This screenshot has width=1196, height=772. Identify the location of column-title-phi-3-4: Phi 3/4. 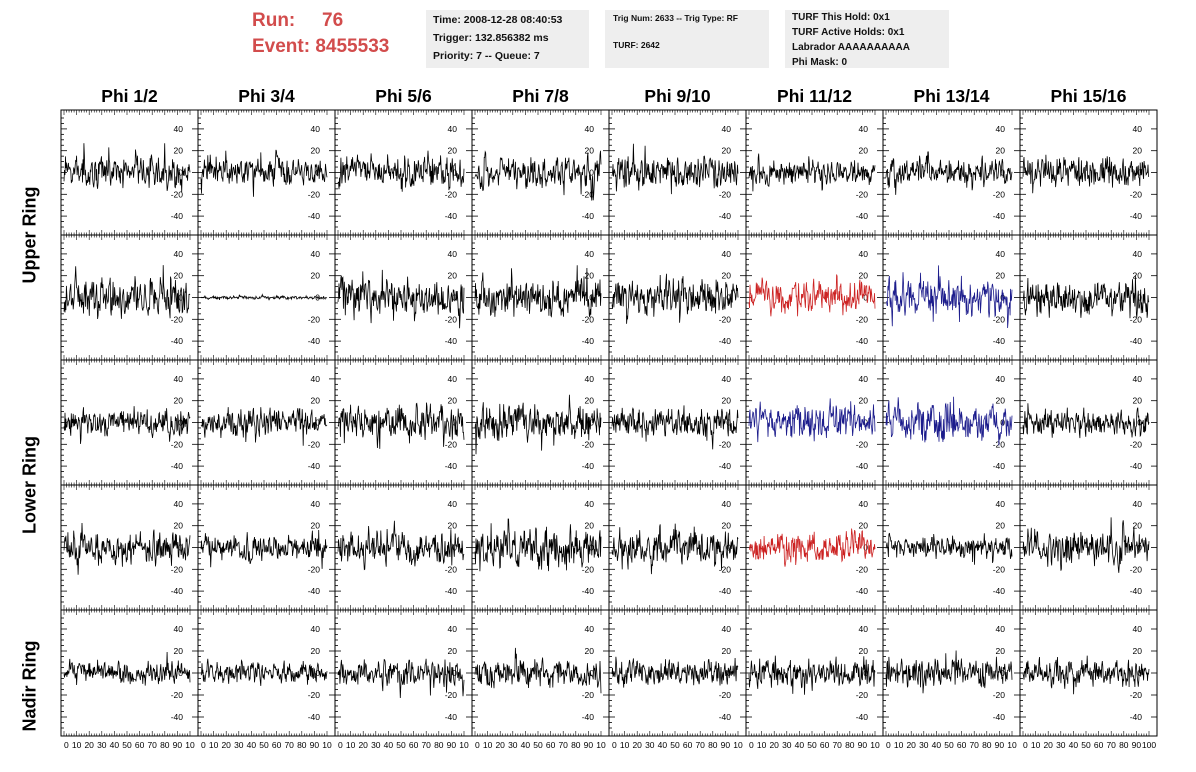
(266, 96).